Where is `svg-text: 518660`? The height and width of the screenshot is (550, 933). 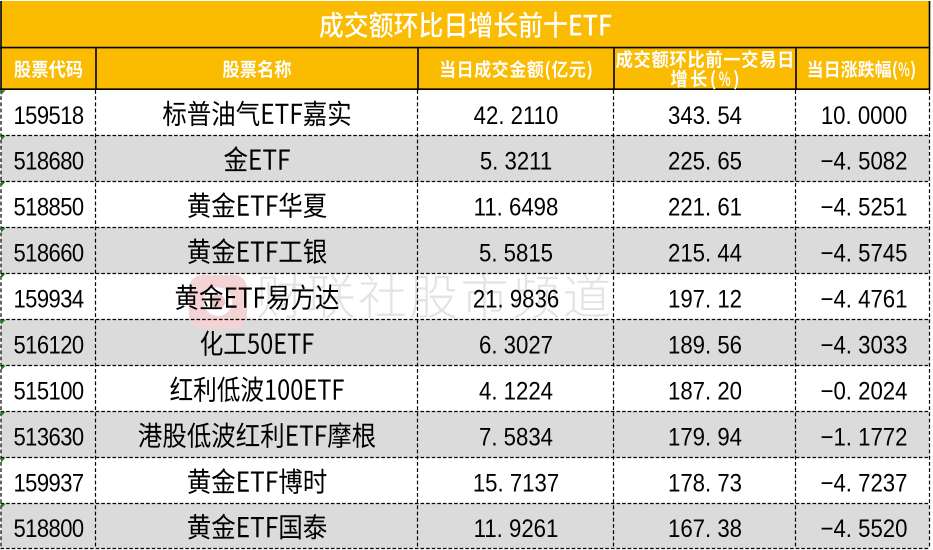 svg-text: 518660 is located at coordinates (48, 253).